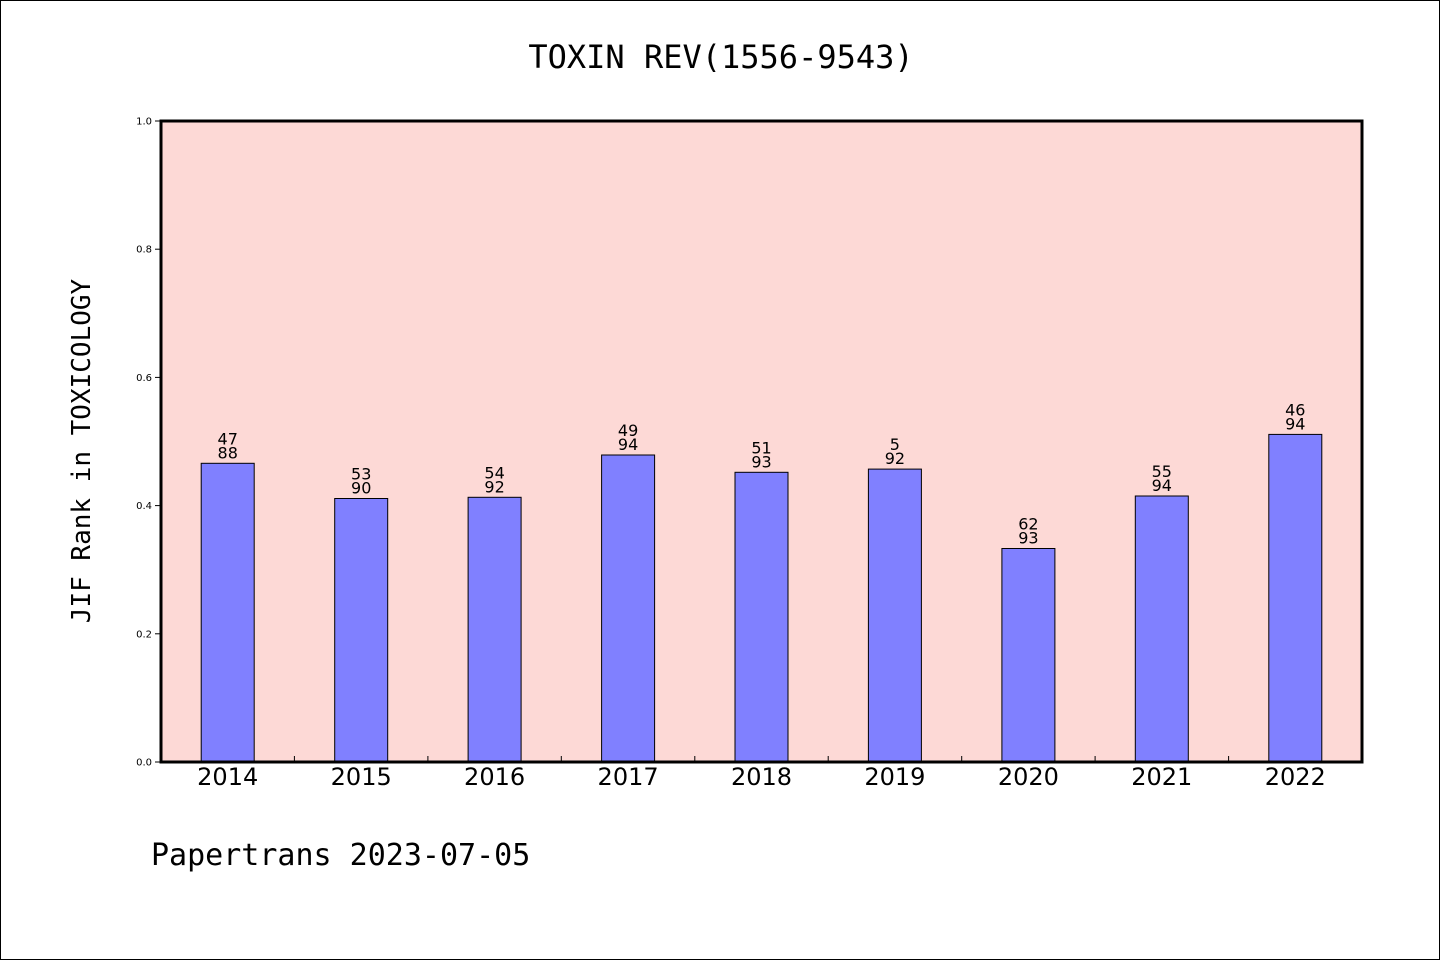  I want to click on y-axis-label: JIF Rank in TOXICOLOGY, so click(82, 450).